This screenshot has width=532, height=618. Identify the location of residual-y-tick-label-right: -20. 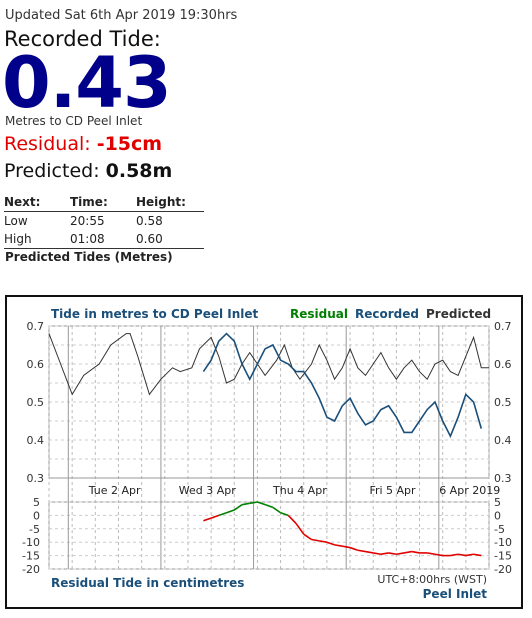
(503, 569).